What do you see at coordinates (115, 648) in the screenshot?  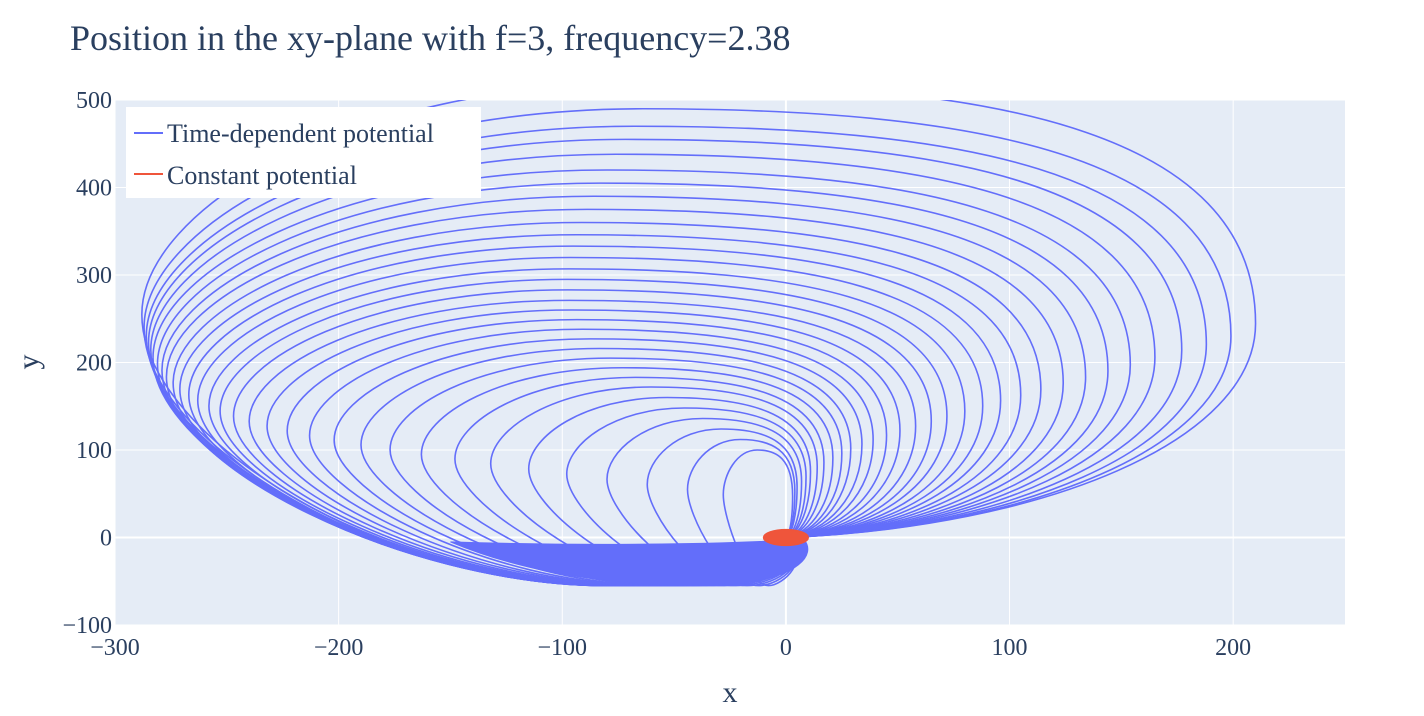 I see `x-tick-label: −300` at bounding box center [115, 648].